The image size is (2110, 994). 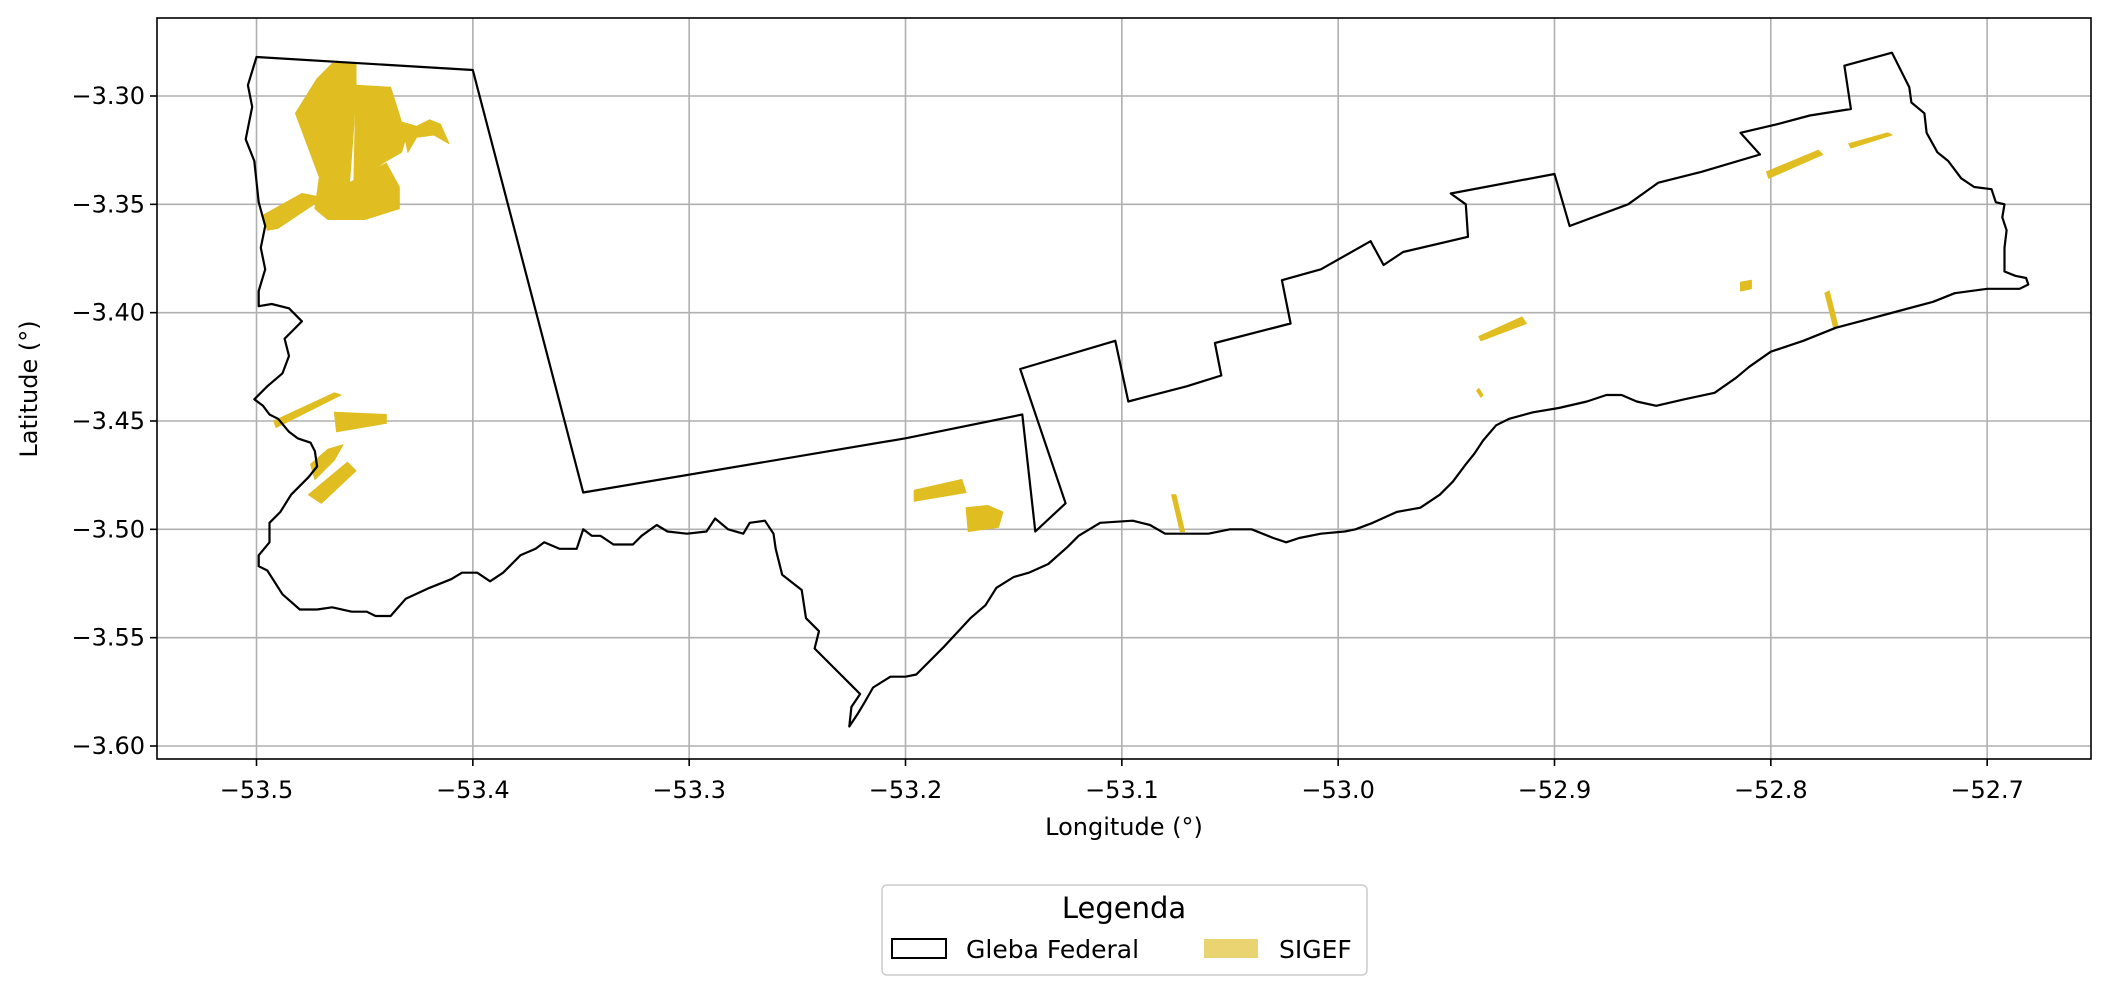 I want to click on legend-label-sigef: SIGEF, so click(x=1315, y=949).